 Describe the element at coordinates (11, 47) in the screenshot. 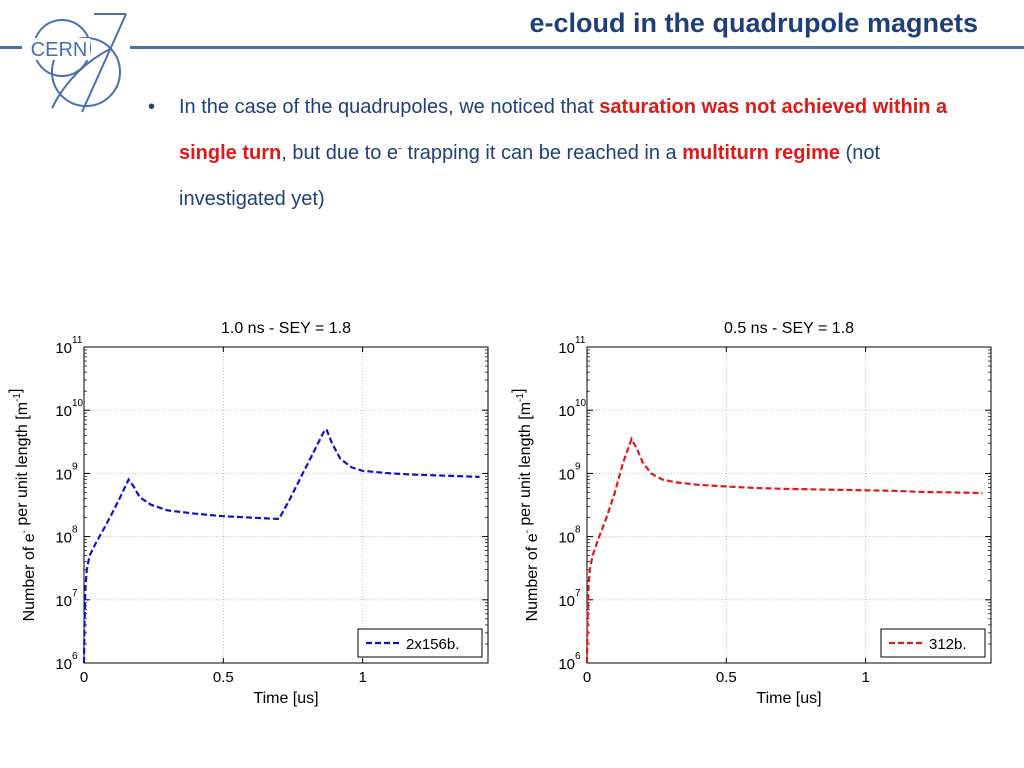

I see `header-rule-left` at that location.